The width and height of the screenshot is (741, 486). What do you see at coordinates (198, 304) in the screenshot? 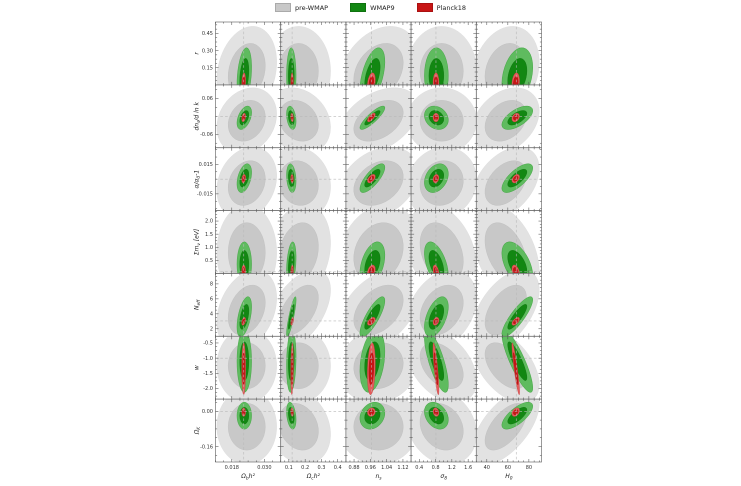
I see `svg-text: Neff` at bounding box center [198, 304].